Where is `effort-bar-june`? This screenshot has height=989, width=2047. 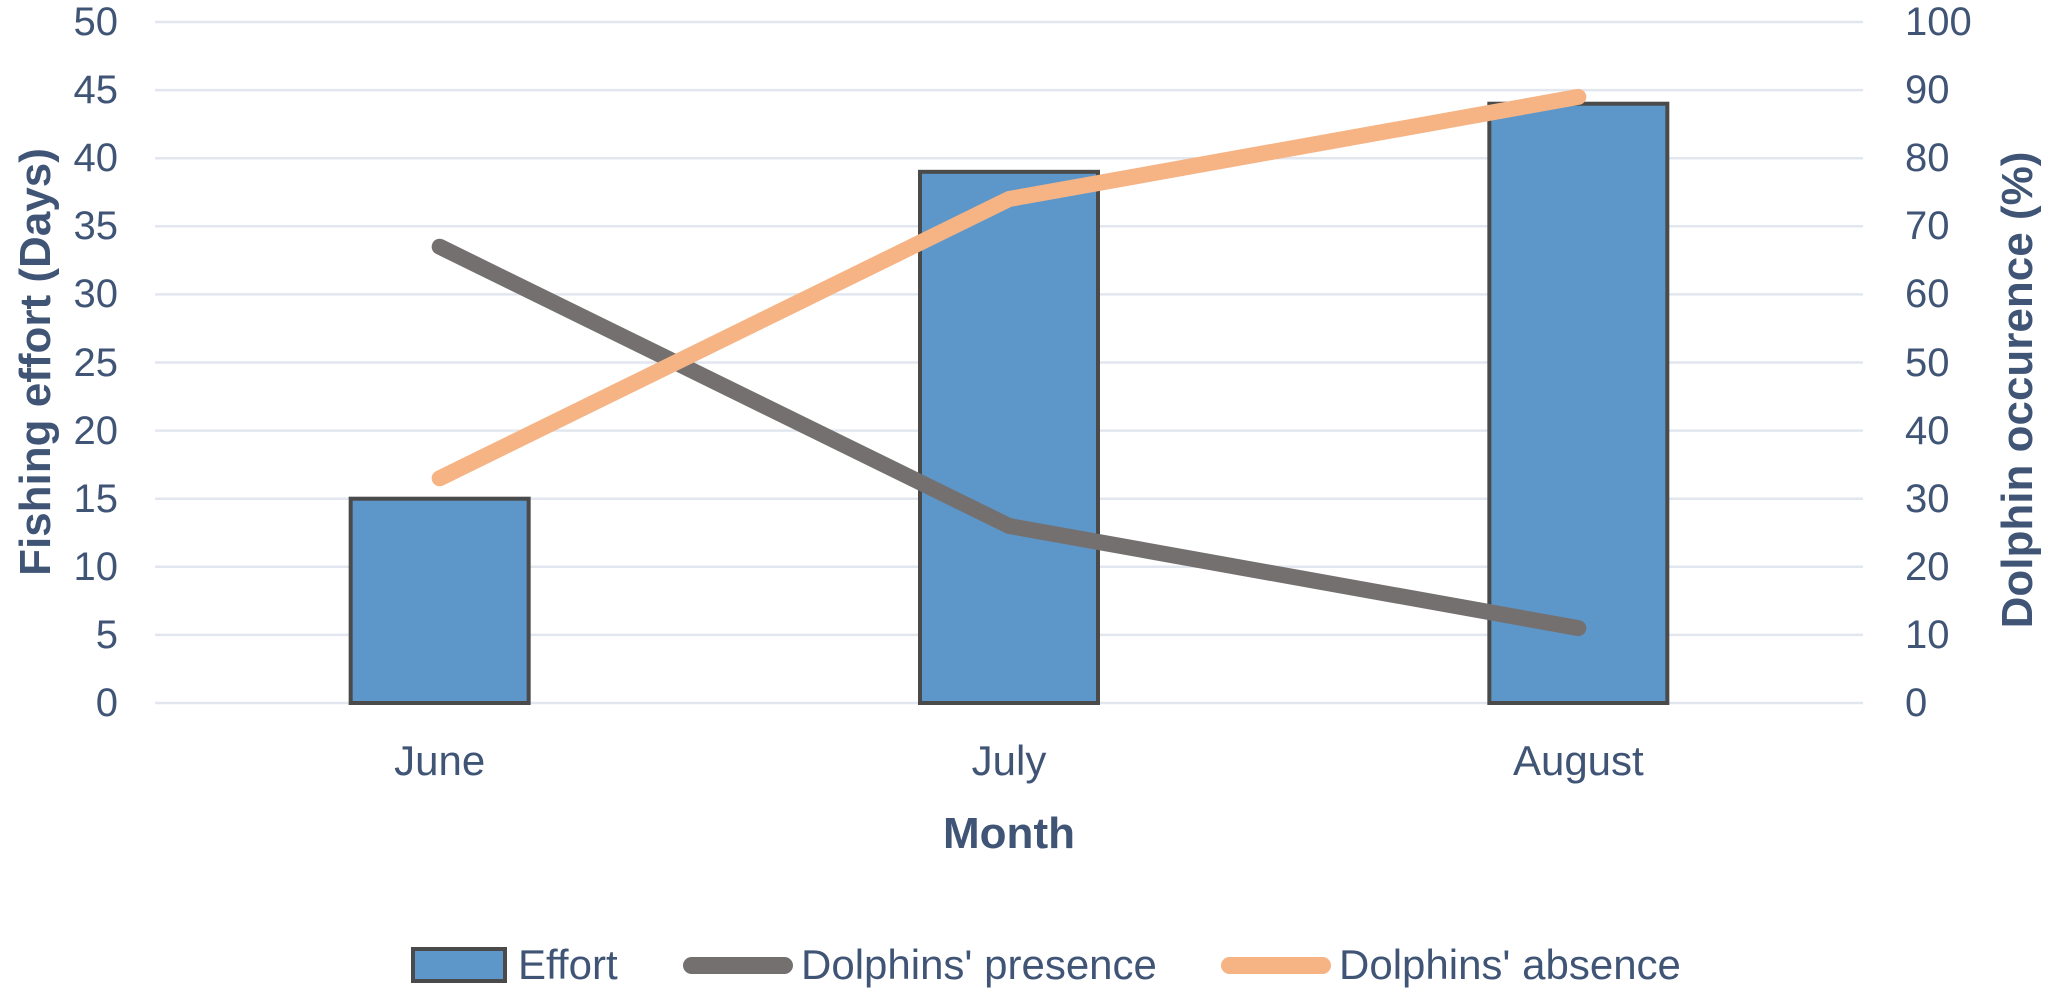 effort-bar-june is located at coordinates (439, 601).